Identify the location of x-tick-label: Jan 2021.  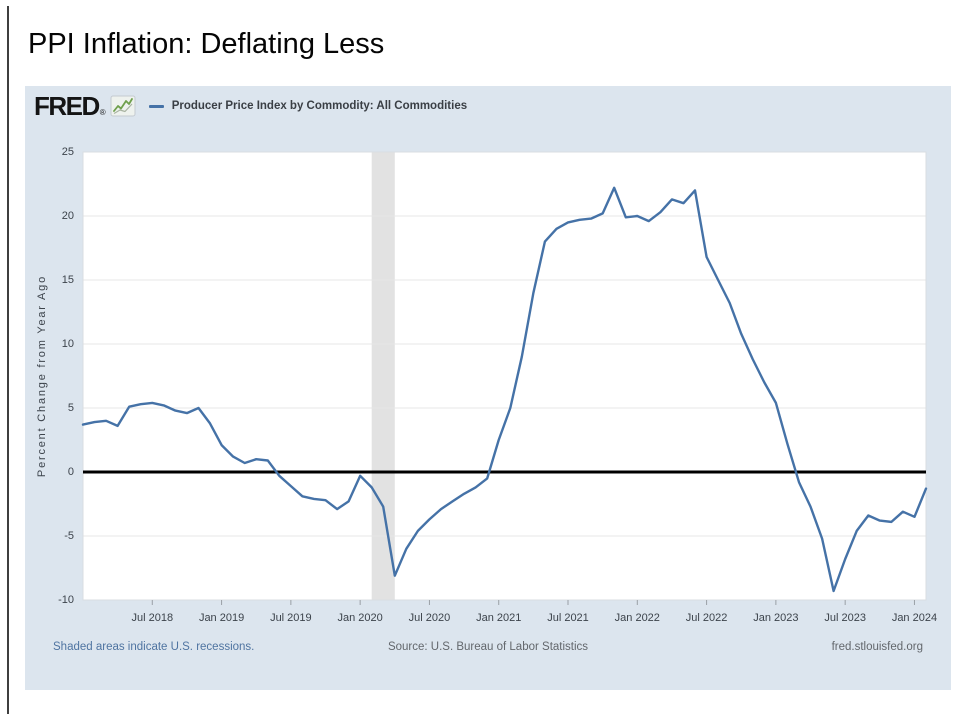
(498, 618).